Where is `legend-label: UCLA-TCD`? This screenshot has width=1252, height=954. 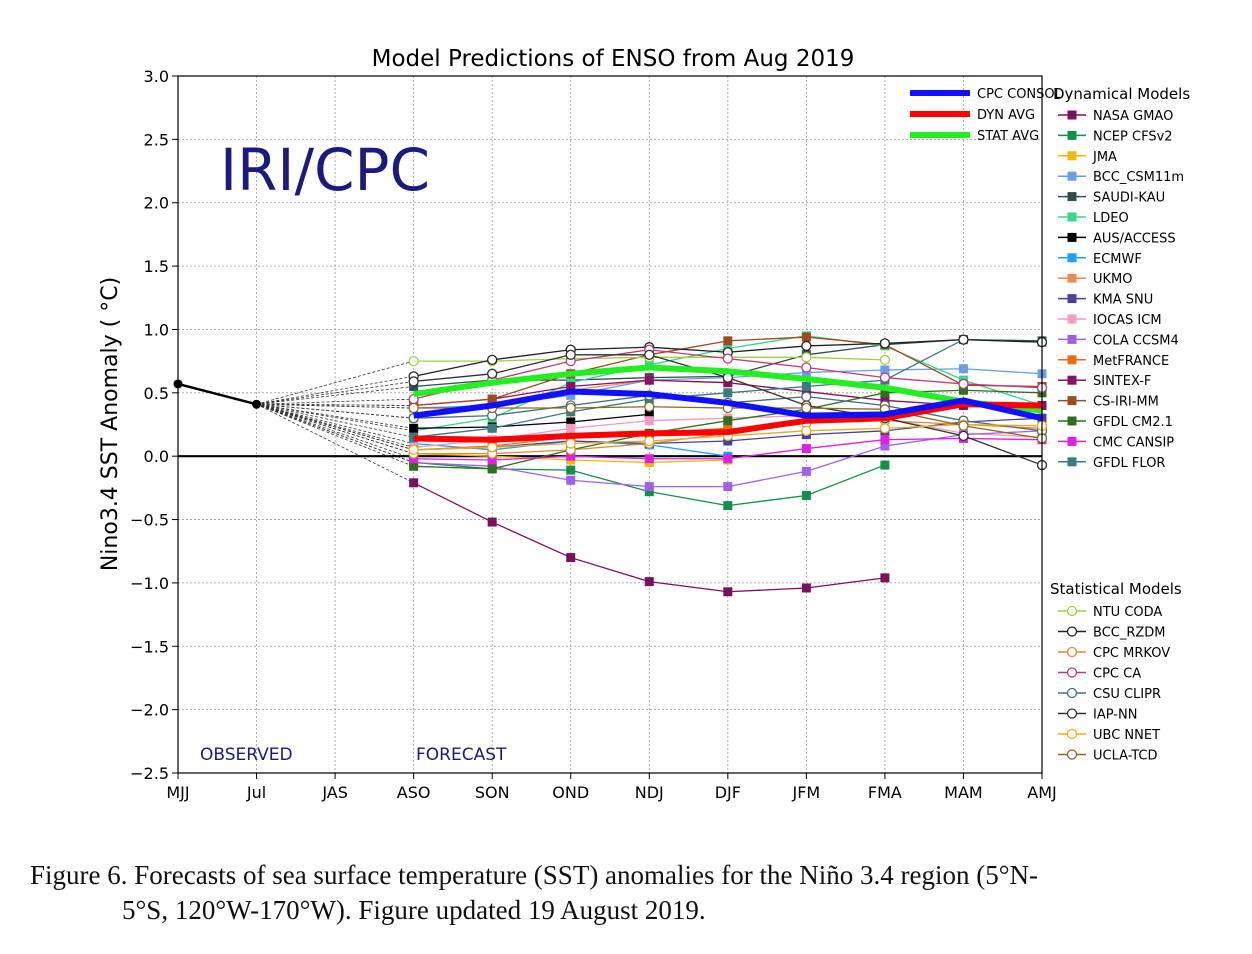 legend-label: UCLA-TCD is located at coordinates (1125, 756).